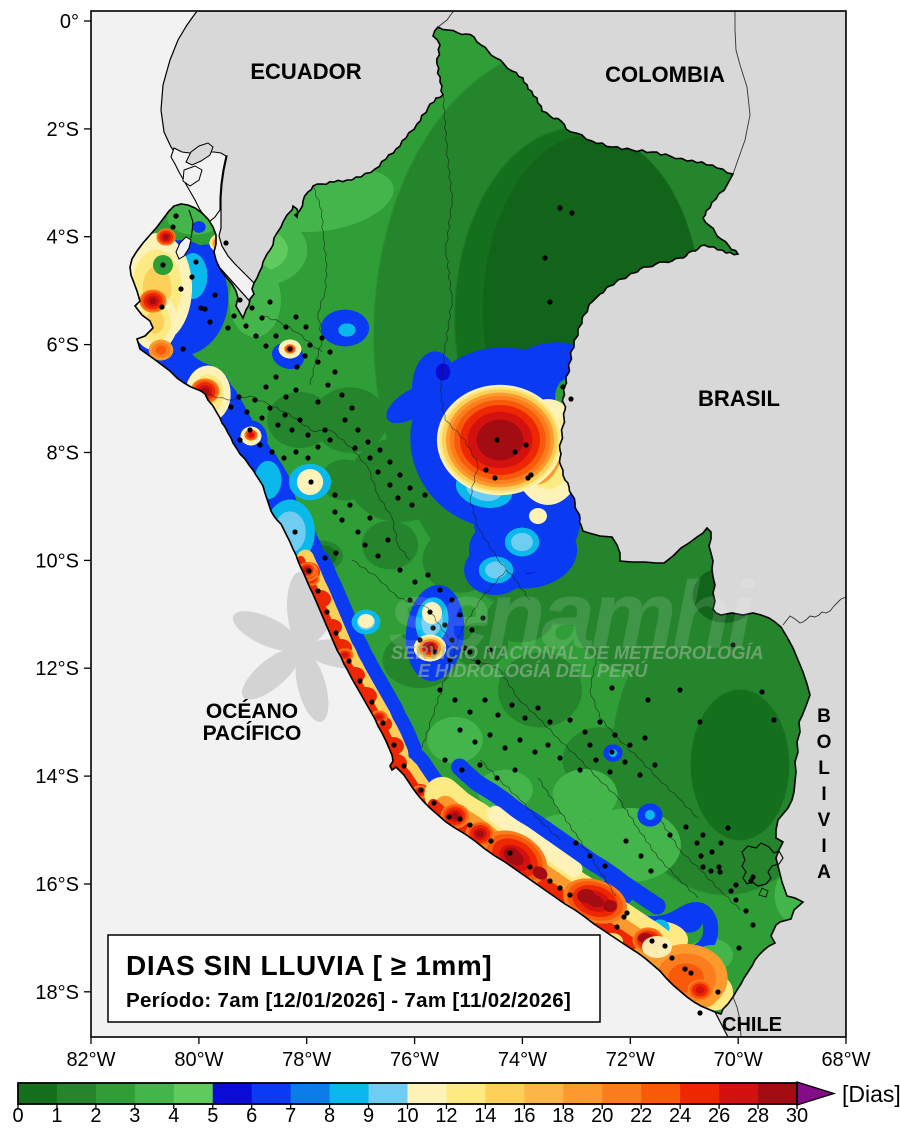 The image size is (900, 1145). I want to click on svg-text: 8, so click(329, 1116).